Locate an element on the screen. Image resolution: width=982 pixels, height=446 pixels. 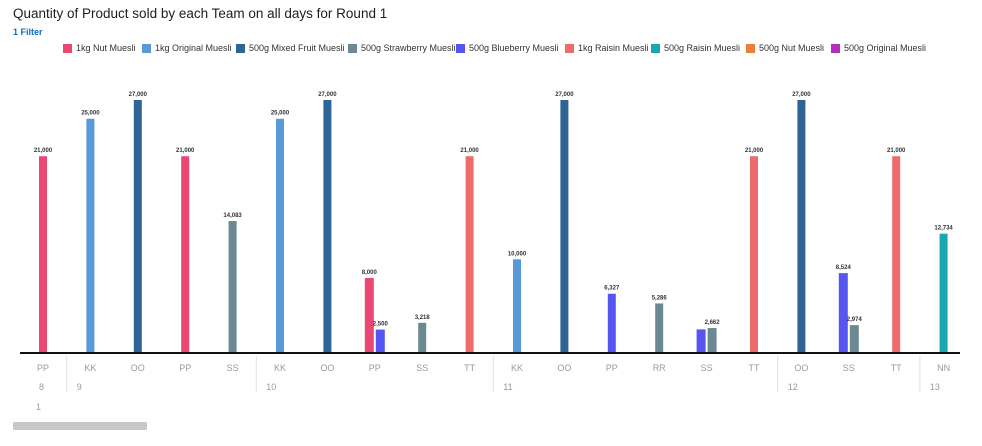
legend-label: 1kg Raisin Muesli is located at coordinates (613, 48).